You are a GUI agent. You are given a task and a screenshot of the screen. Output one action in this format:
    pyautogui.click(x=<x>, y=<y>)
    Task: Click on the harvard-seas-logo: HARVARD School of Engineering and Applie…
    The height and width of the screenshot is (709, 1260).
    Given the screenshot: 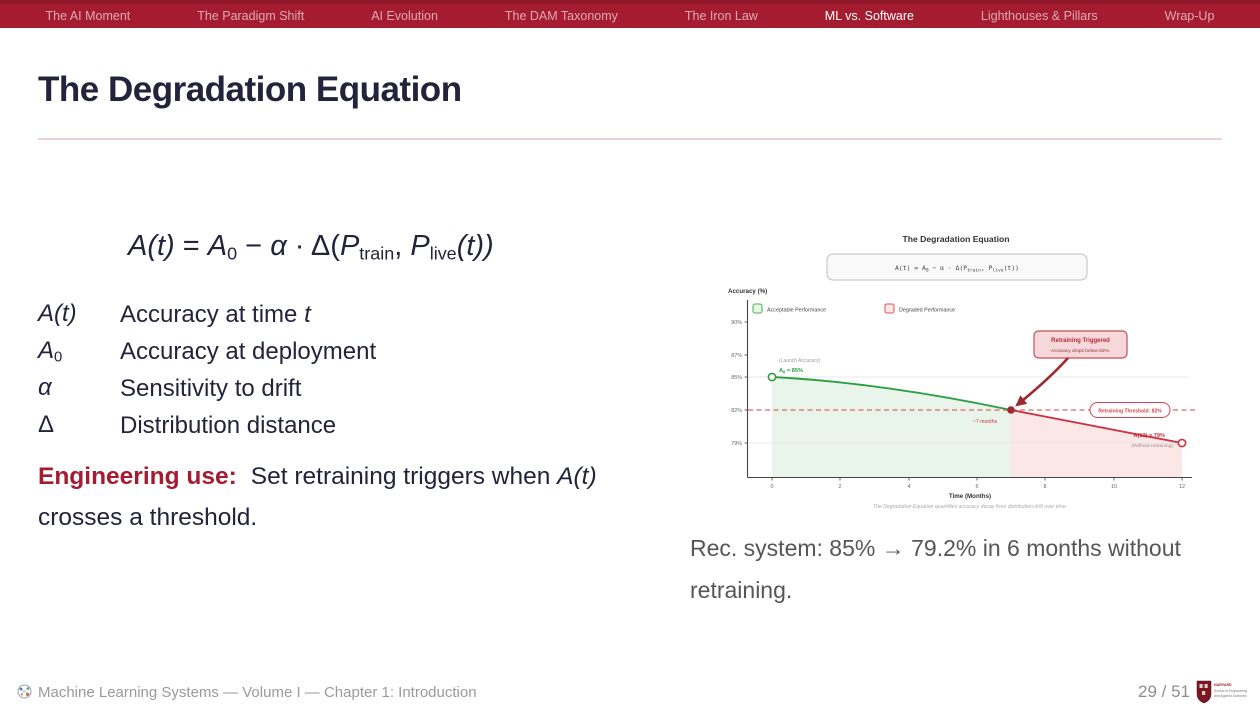 What is the action you would take?
    pyautogui.click(x=1221, y=692)
    